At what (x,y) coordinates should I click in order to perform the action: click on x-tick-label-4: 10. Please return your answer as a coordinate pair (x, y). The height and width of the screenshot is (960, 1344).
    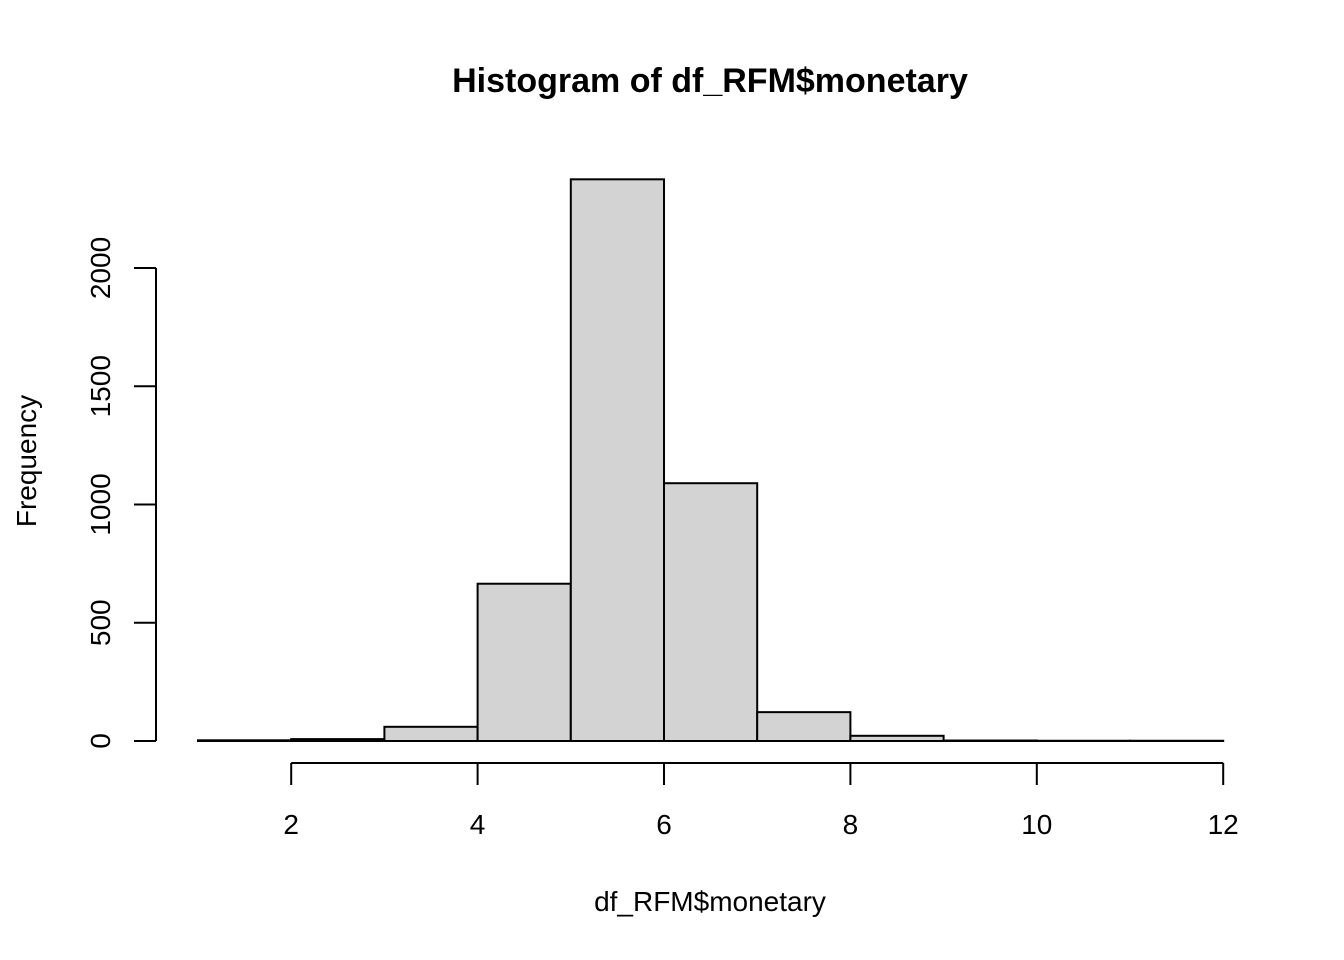
    Looking at the image, I should click on (1036, 824).